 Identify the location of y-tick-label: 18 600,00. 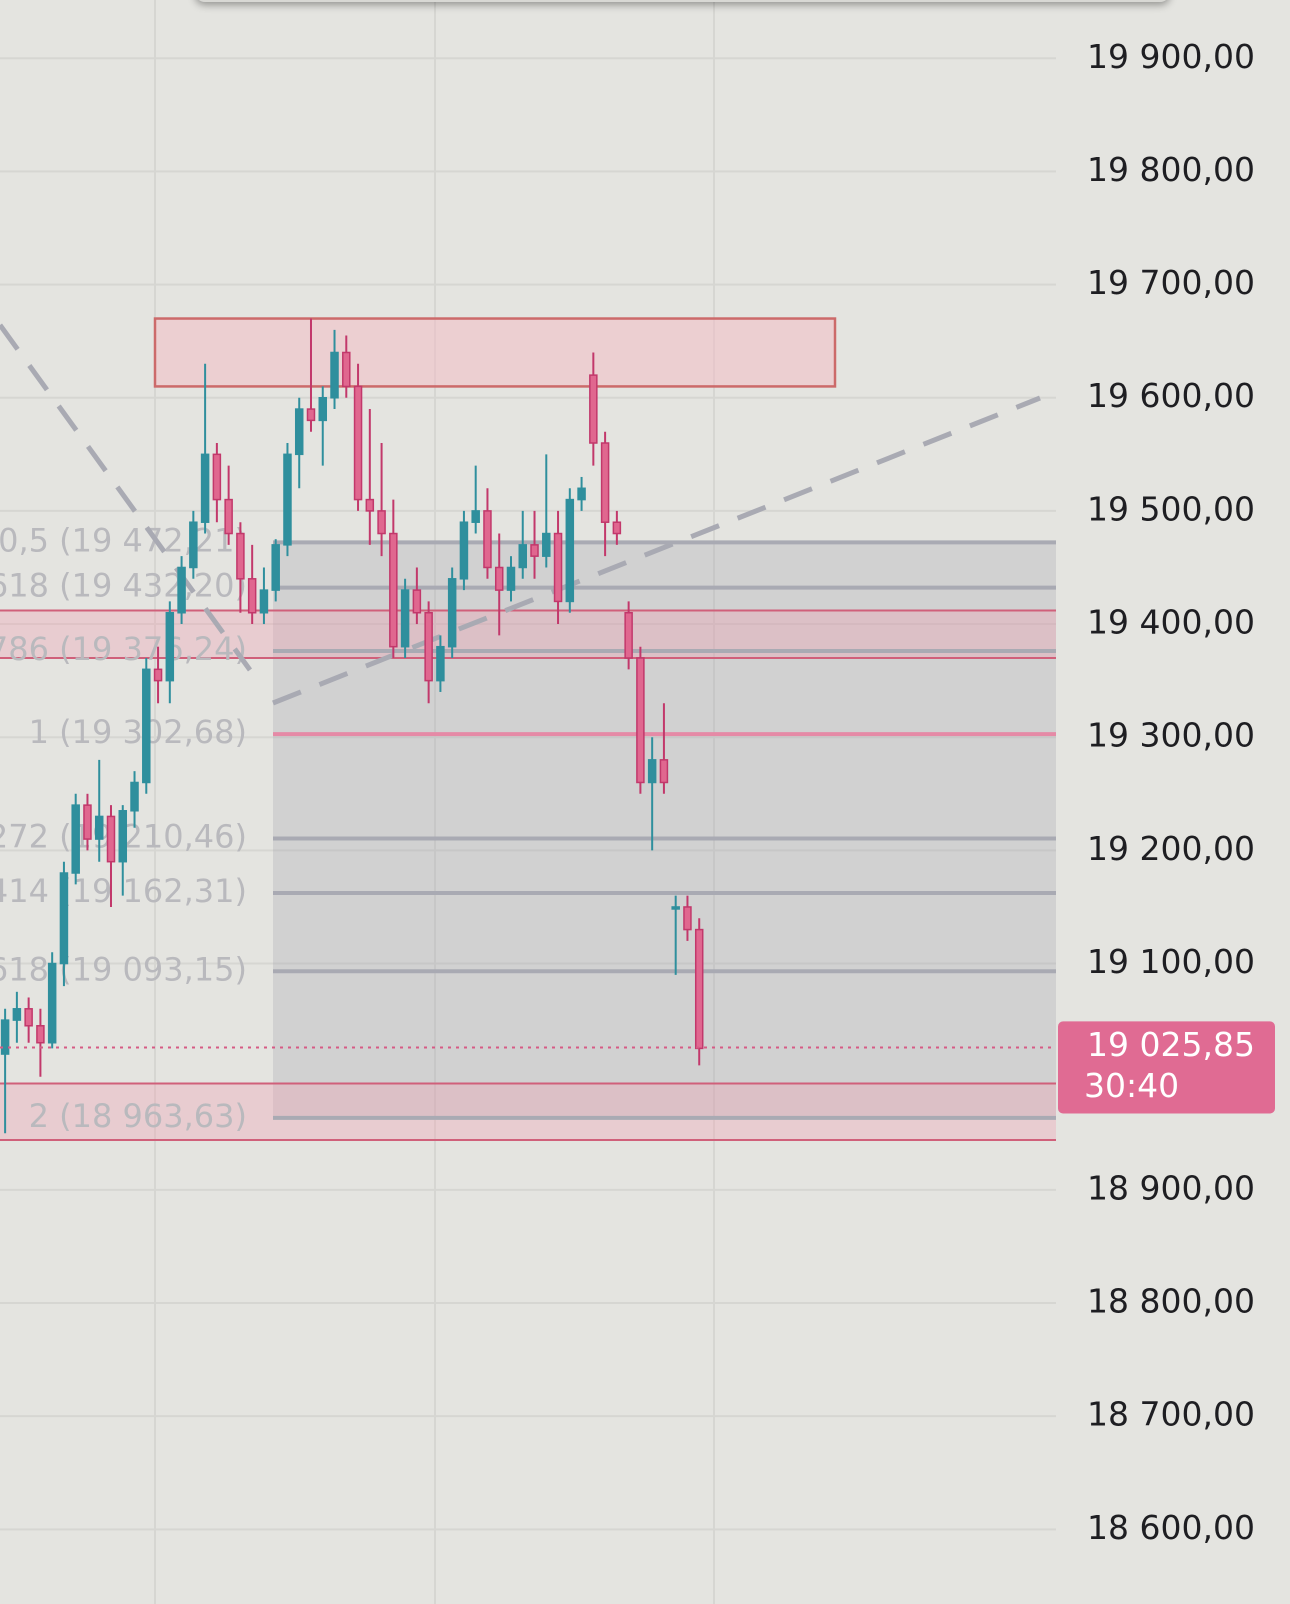
(1171, 1527).